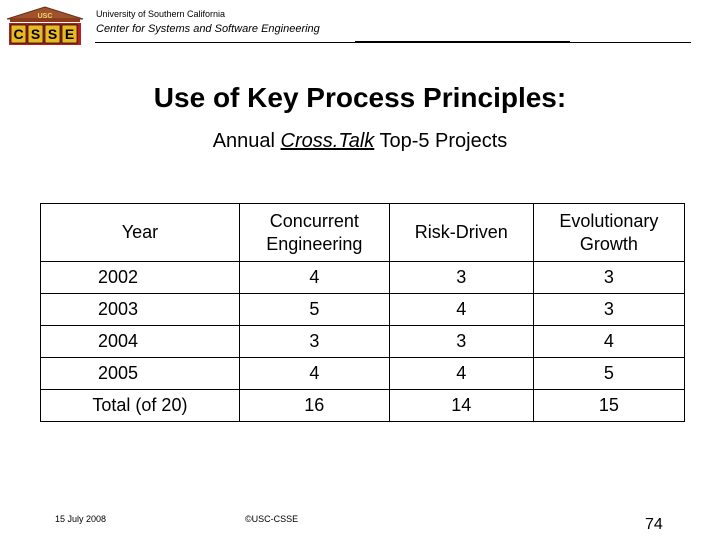 The height and width of the screenshot is (540, 720). Describe the element at coordinates (69, 34) in the screenshot. I see `logo-letter: E` at that location.